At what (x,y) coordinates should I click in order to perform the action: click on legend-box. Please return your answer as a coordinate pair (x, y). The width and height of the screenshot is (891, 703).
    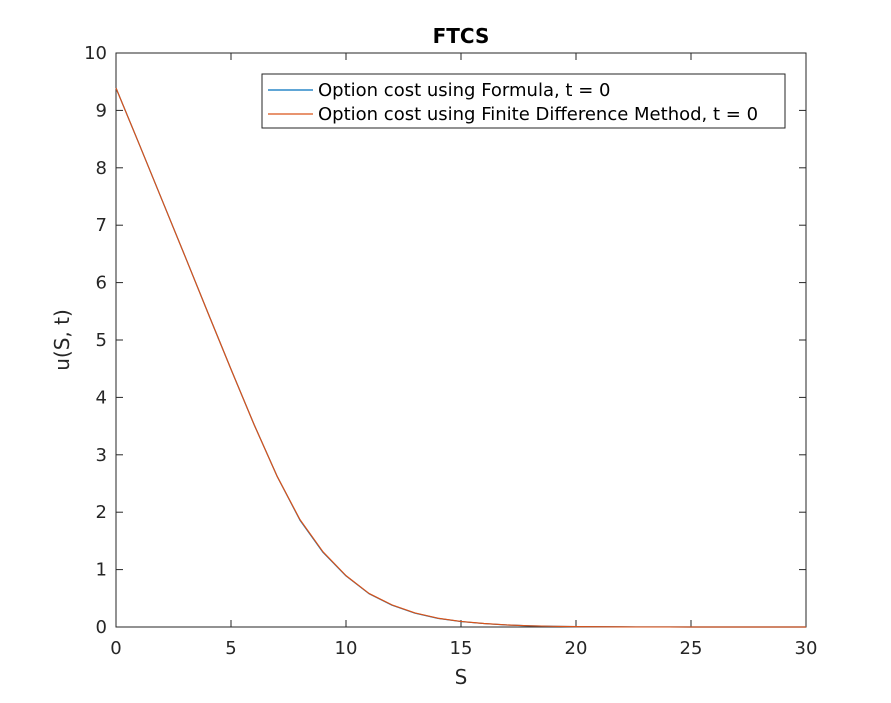
    Looking at the image, I should click on (523, 101).